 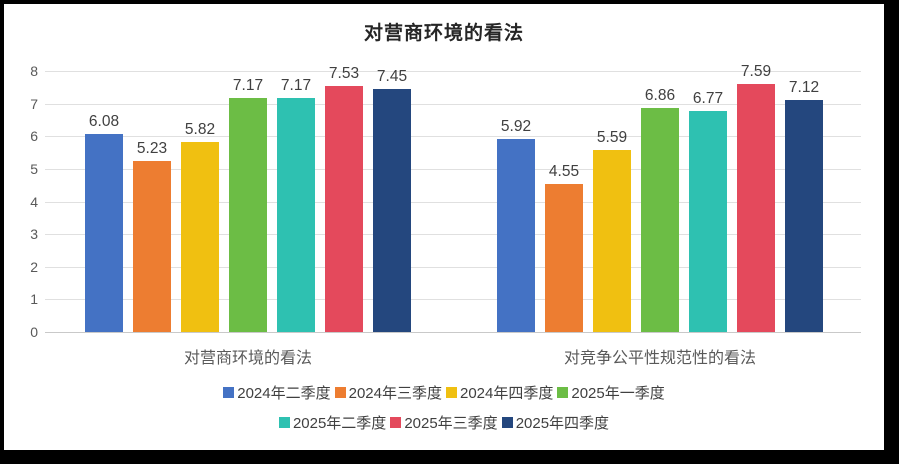 I want to click on bar-wrap: 5.23, so click(x=152, y=236).